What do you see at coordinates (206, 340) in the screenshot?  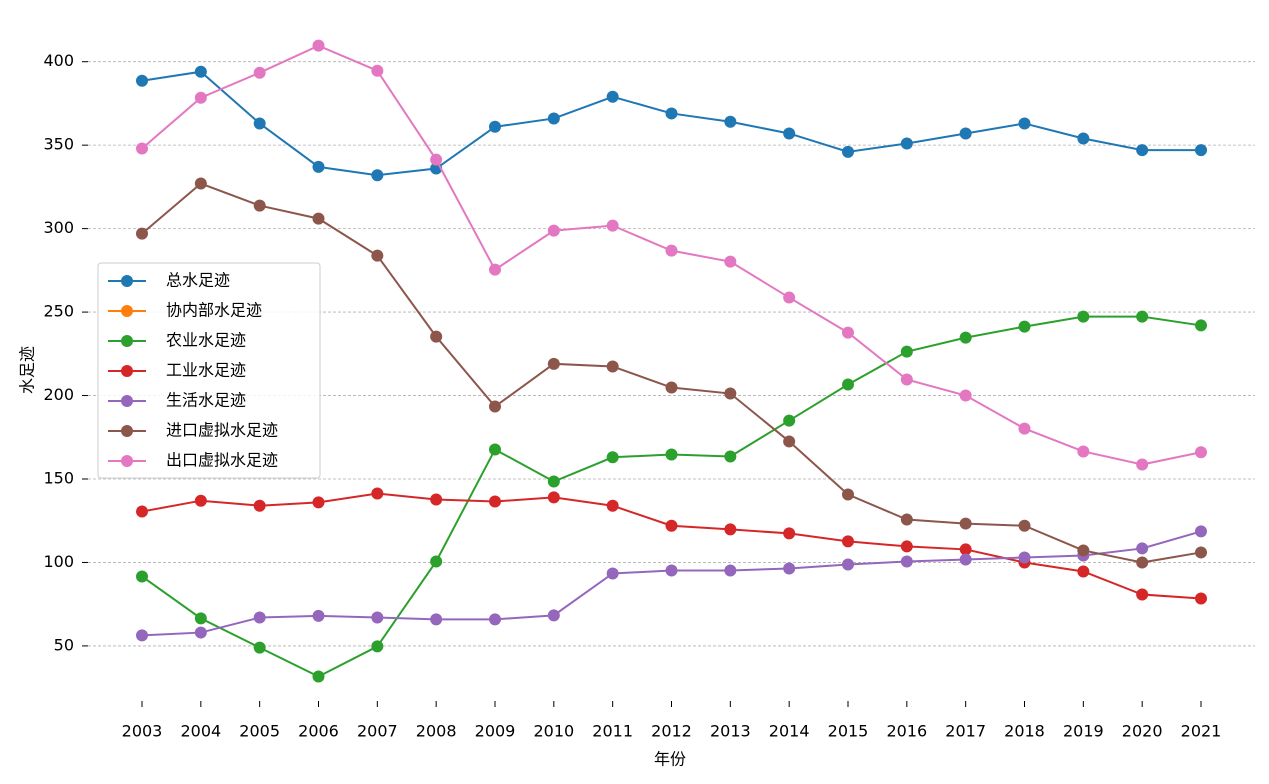 I see `legend-label: 农业水足迹` at bounding box center [206, 340].